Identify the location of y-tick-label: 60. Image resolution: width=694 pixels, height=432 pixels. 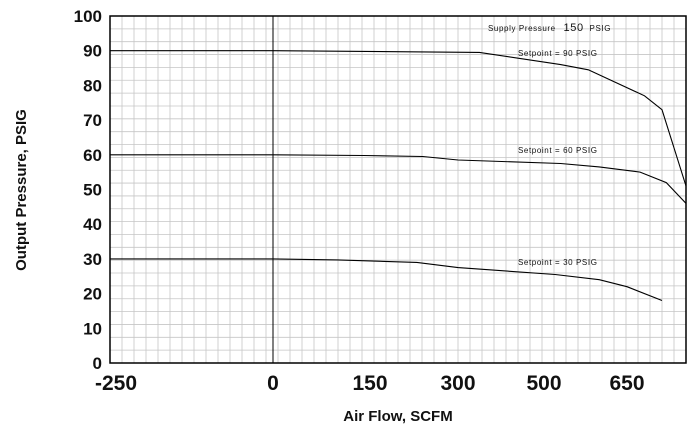
(92, 155).